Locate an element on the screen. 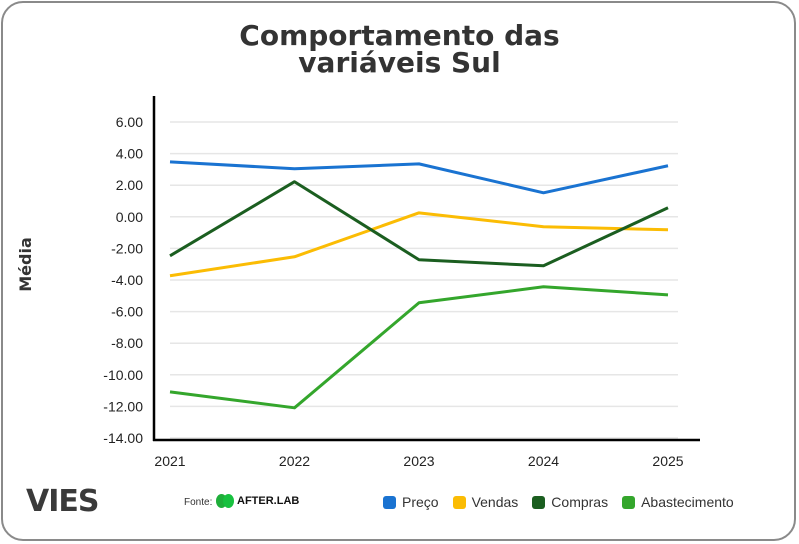 This screenshot has height=544, width=799. title-line-1: Comportamento das is located at coordinates (399, 35).